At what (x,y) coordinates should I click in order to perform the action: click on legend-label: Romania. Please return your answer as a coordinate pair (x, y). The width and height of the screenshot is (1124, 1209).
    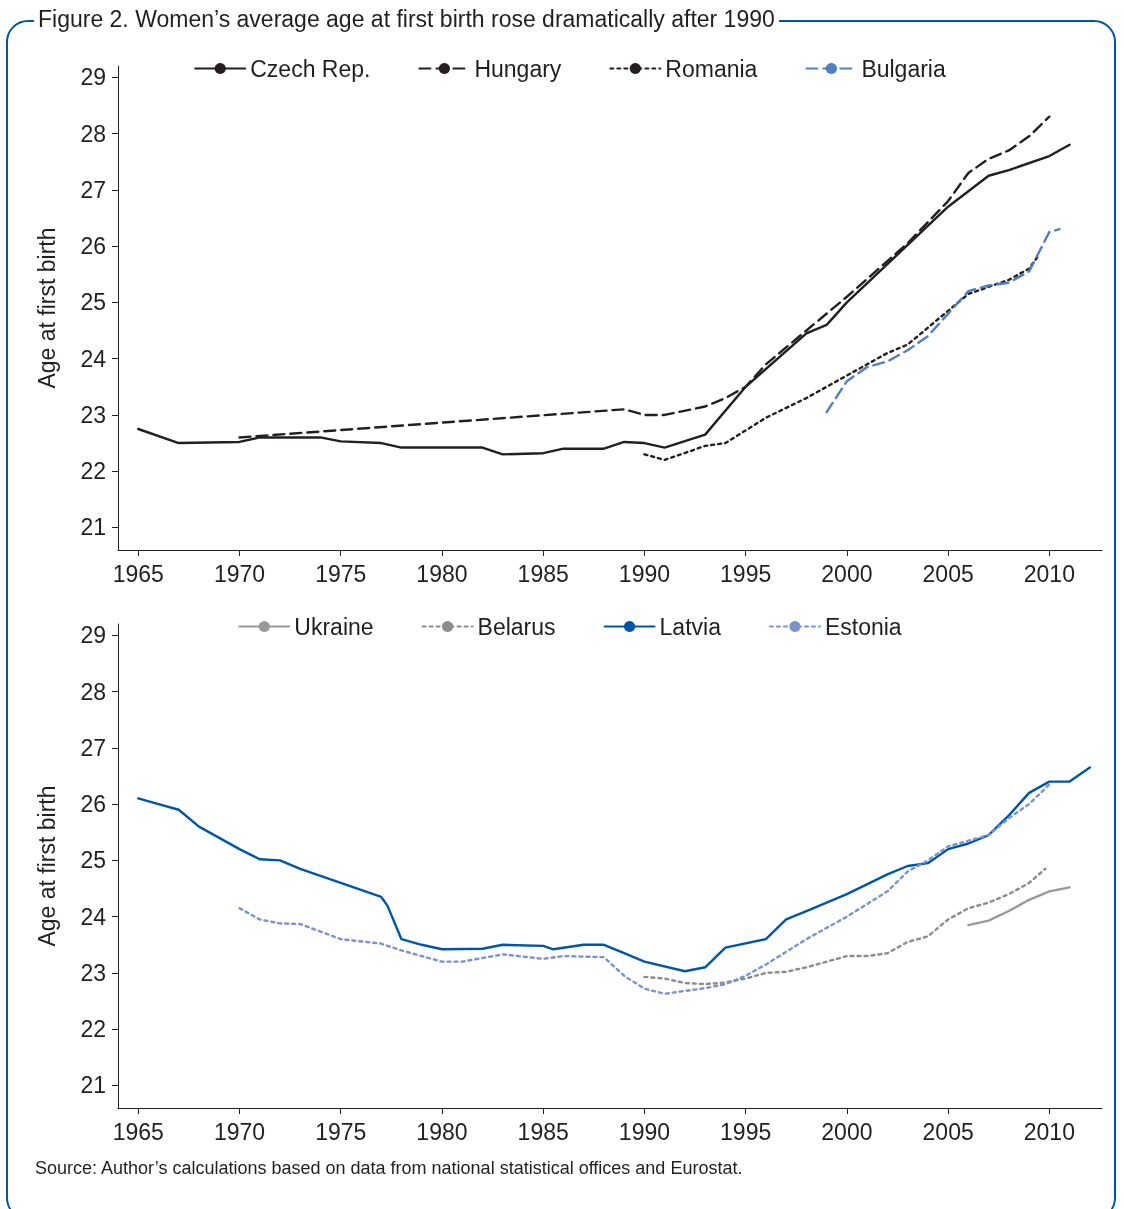
    Looking at the image, I should click on (711, 68).